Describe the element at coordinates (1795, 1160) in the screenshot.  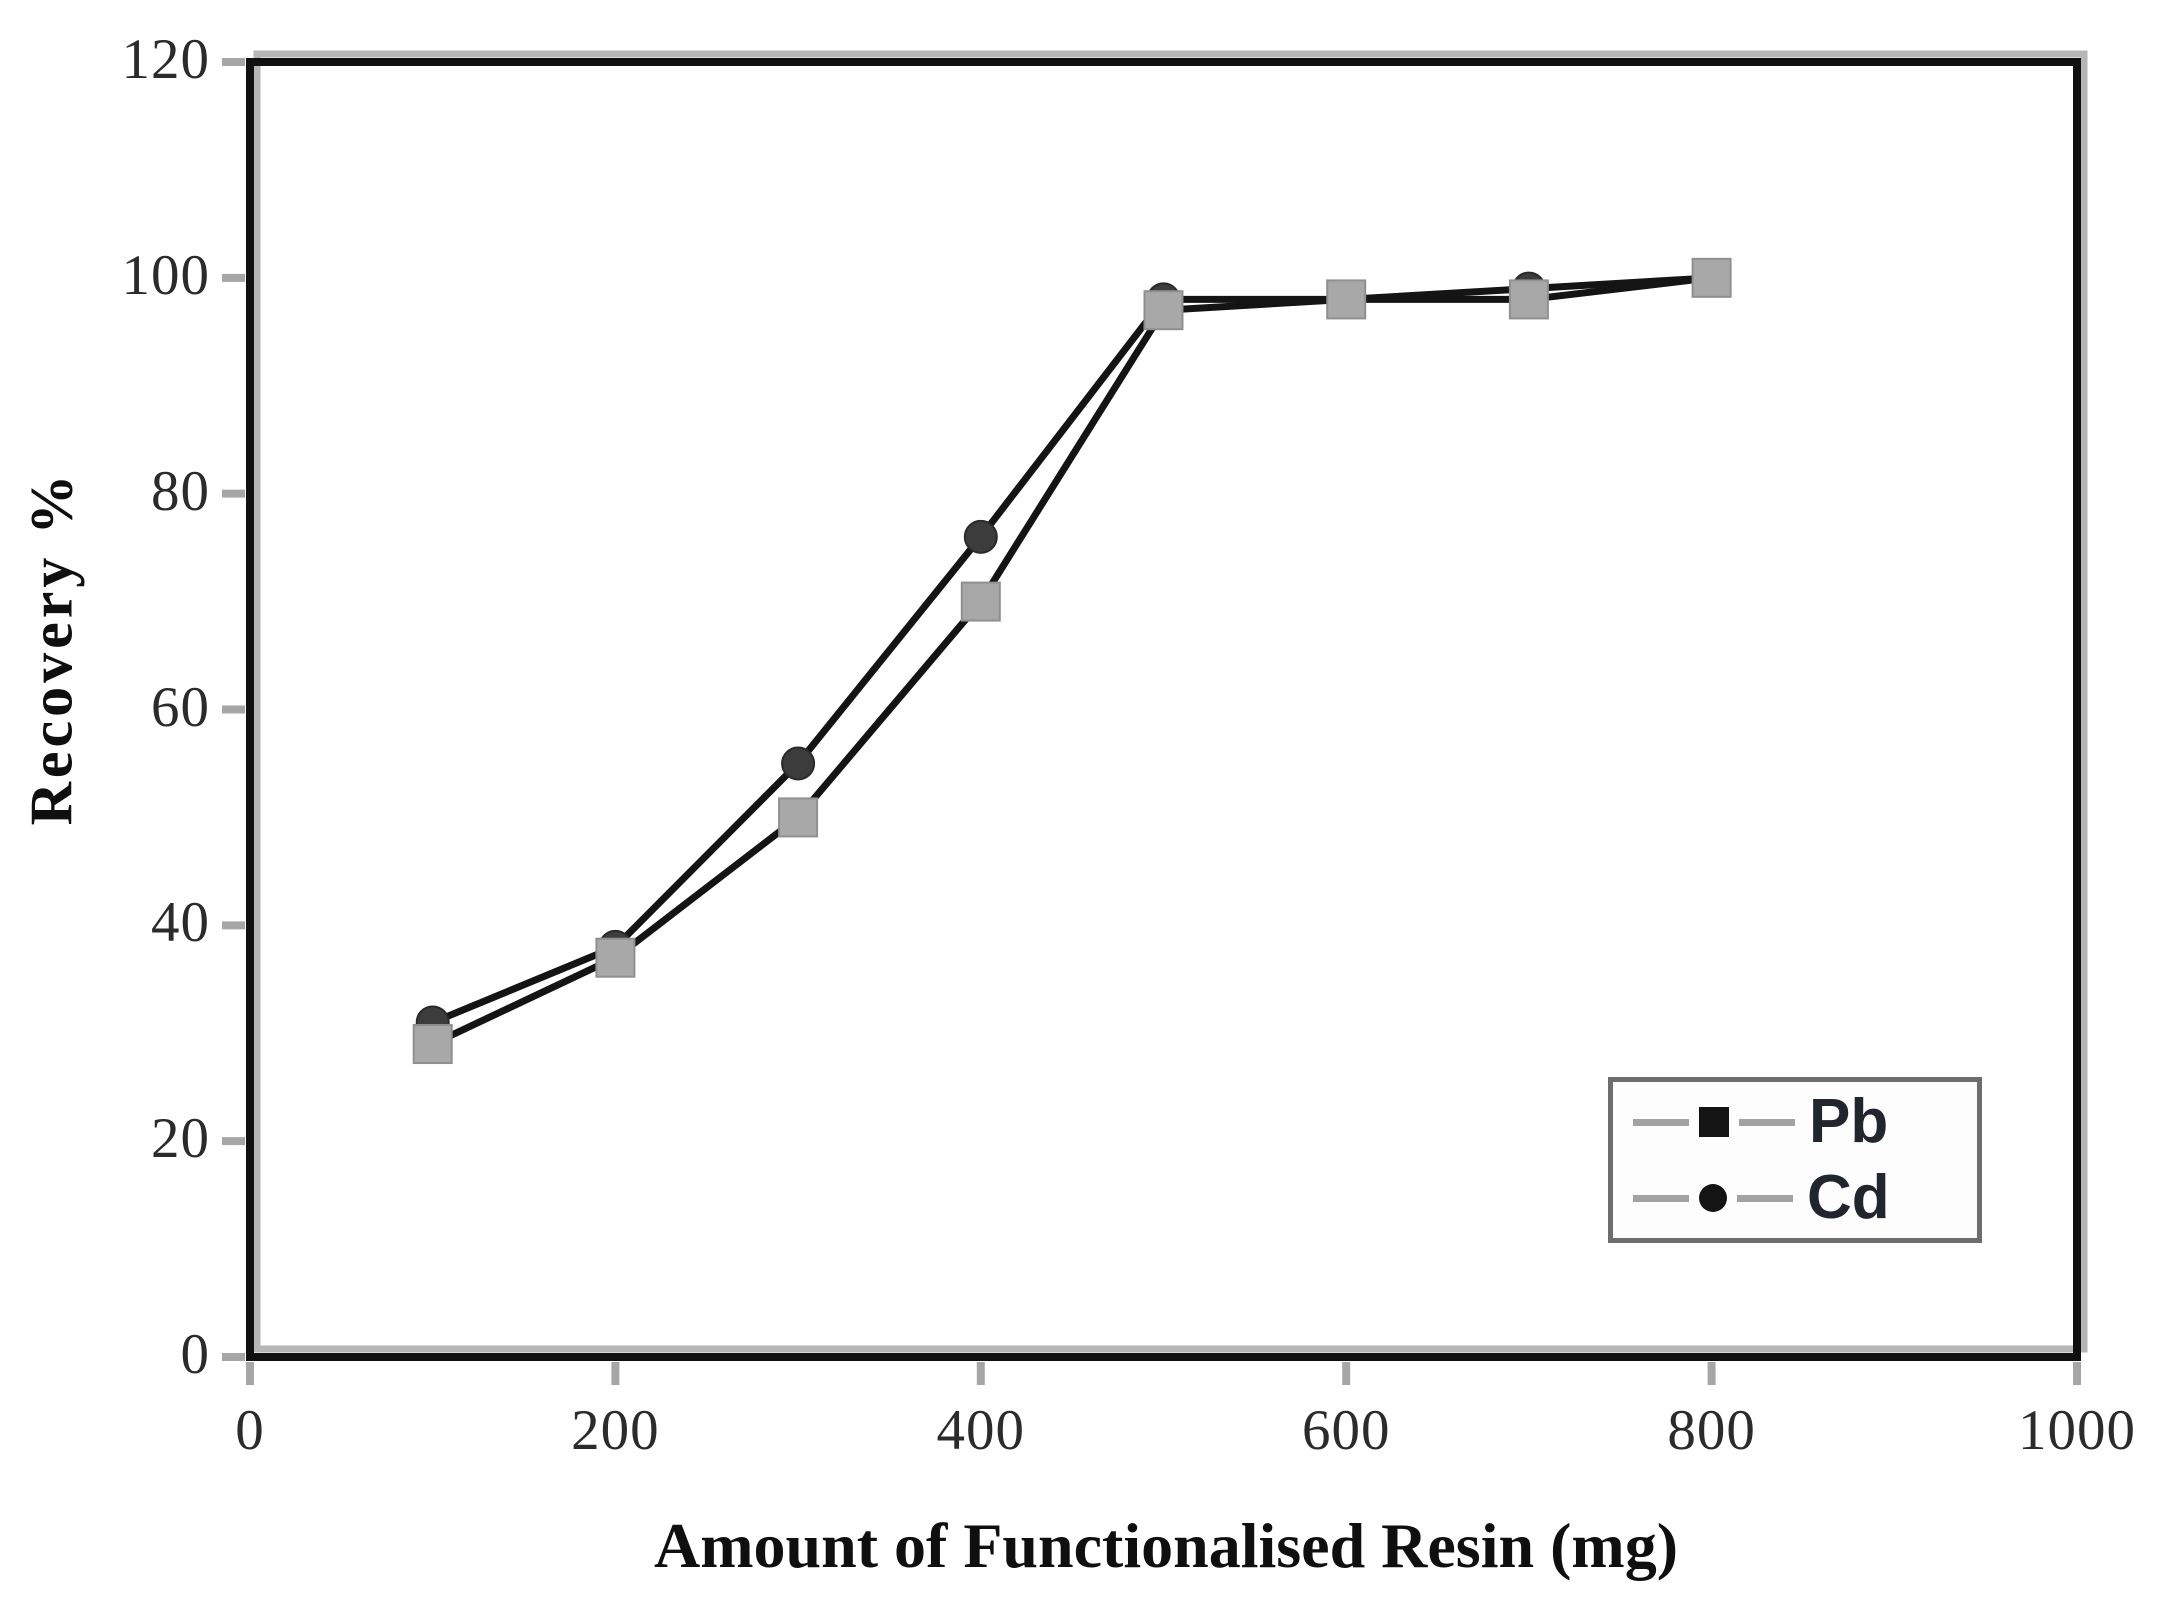
I see `legend: Pb Cd` at that location.